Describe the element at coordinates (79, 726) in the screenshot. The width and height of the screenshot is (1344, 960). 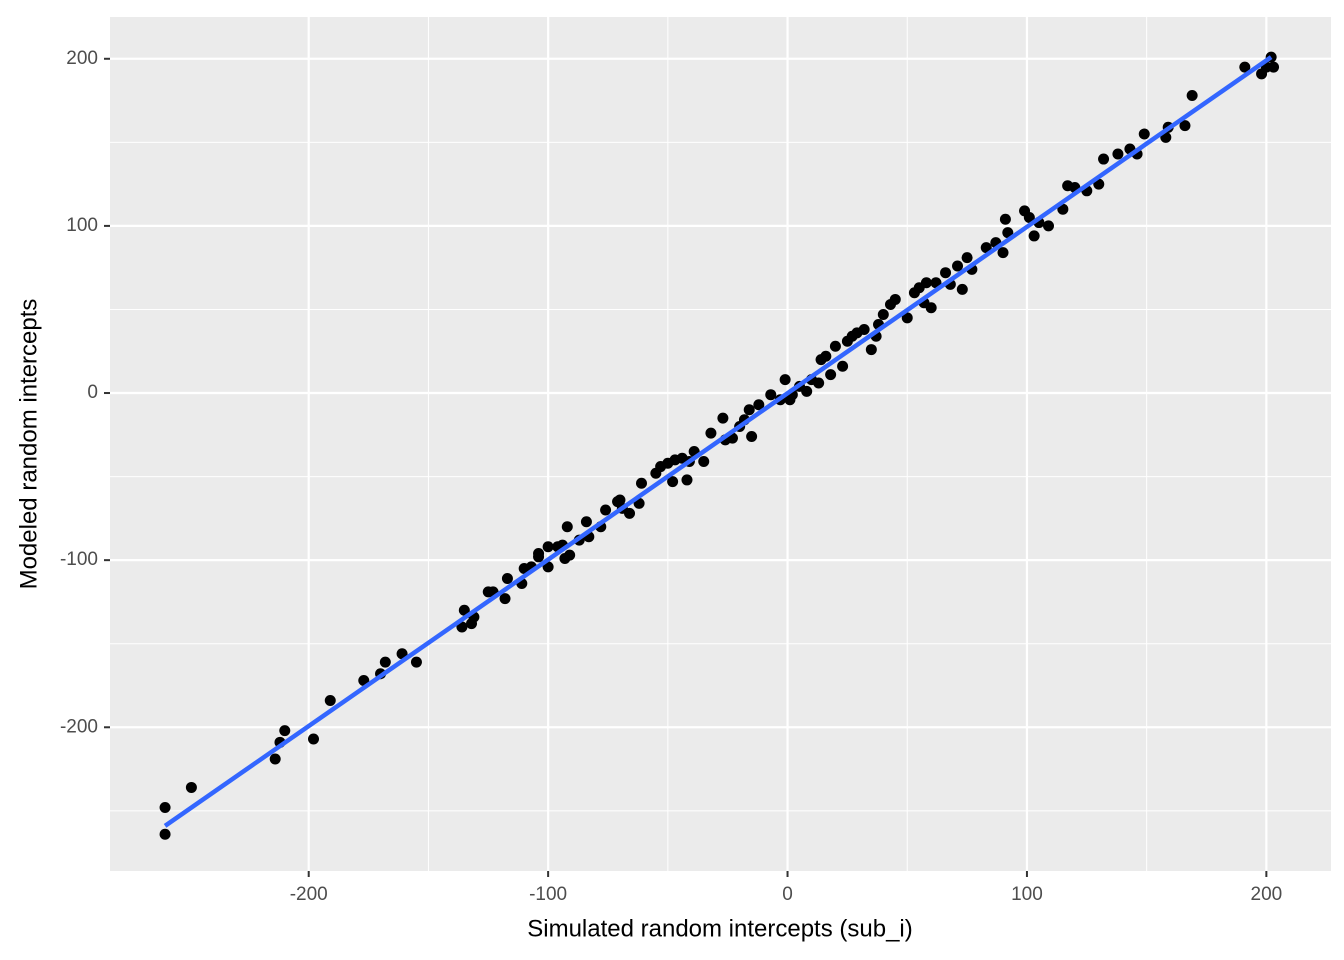
I see `y-tick-label: -200` at that location.